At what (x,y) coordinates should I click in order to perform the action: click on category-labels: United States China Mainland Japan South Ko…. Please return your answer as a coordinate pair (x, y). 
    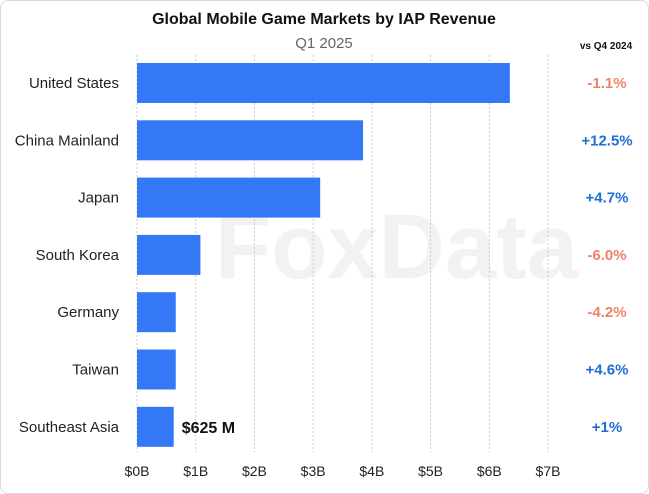
    Looking at the image, I should click on (67, 255).